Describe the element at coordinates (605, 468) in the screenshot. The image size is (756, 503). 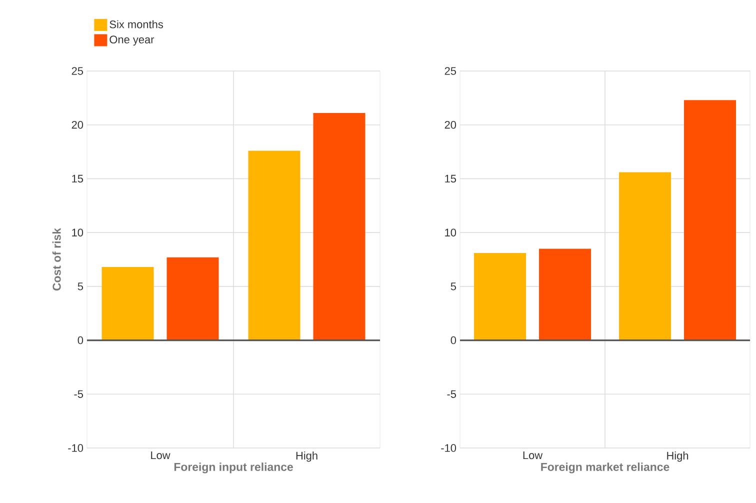
I see `x-axis-title: Foreign market reliance` at that location.